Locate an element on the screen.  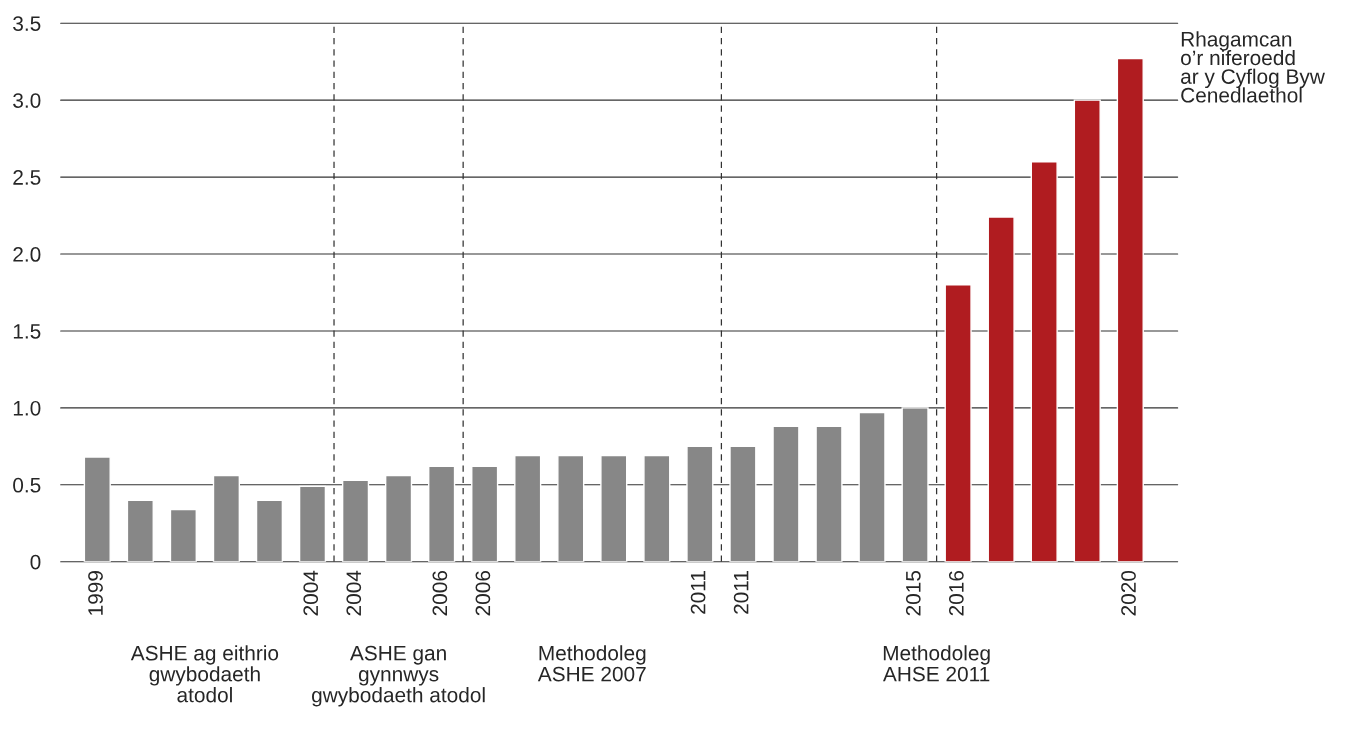
y-tick-label: 1.0 is located at coordinates (27, 408).